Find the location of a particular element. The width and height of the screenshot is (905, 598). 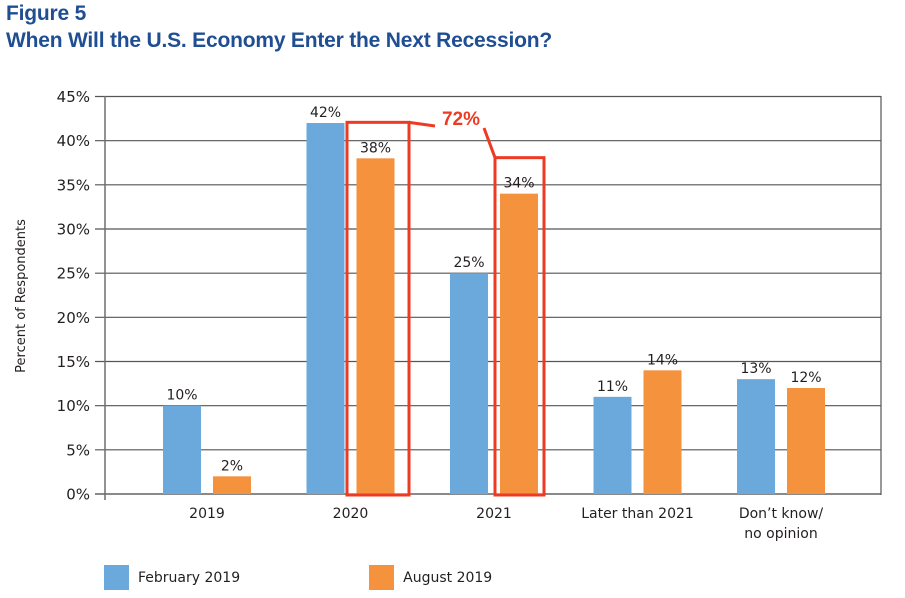

legend-item-february: February 2019 is located at coordinates (172, 577).